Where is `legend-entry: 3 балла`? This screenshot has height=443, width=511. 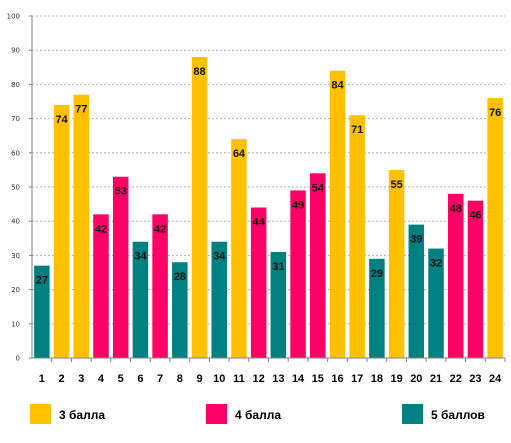
legend-entry: 3 балла is located at coordinates (82, 415).